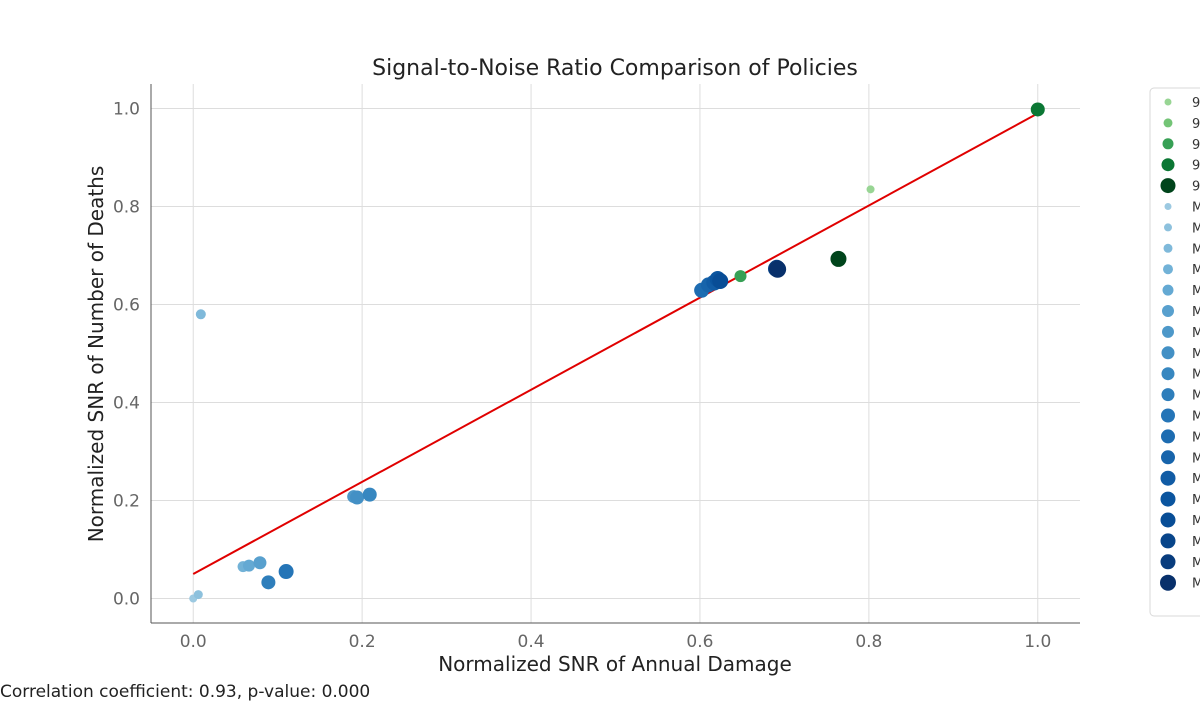 The width and height of the screenshot is (1200, 702). What do you see at coordinates (126, 208) in the screenshot?
I see `y-tick-label: 0.8` at bounding box center [126, 208].